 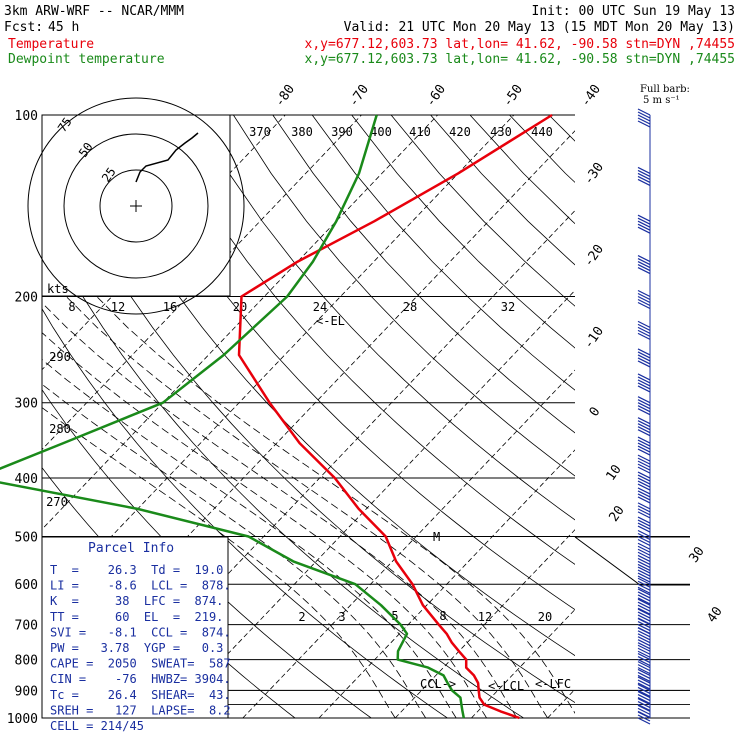 What do you see at coordinates (501, 132) in the screenshot?
I see `theta-label-430: 430` at bounding box center [501, 132].